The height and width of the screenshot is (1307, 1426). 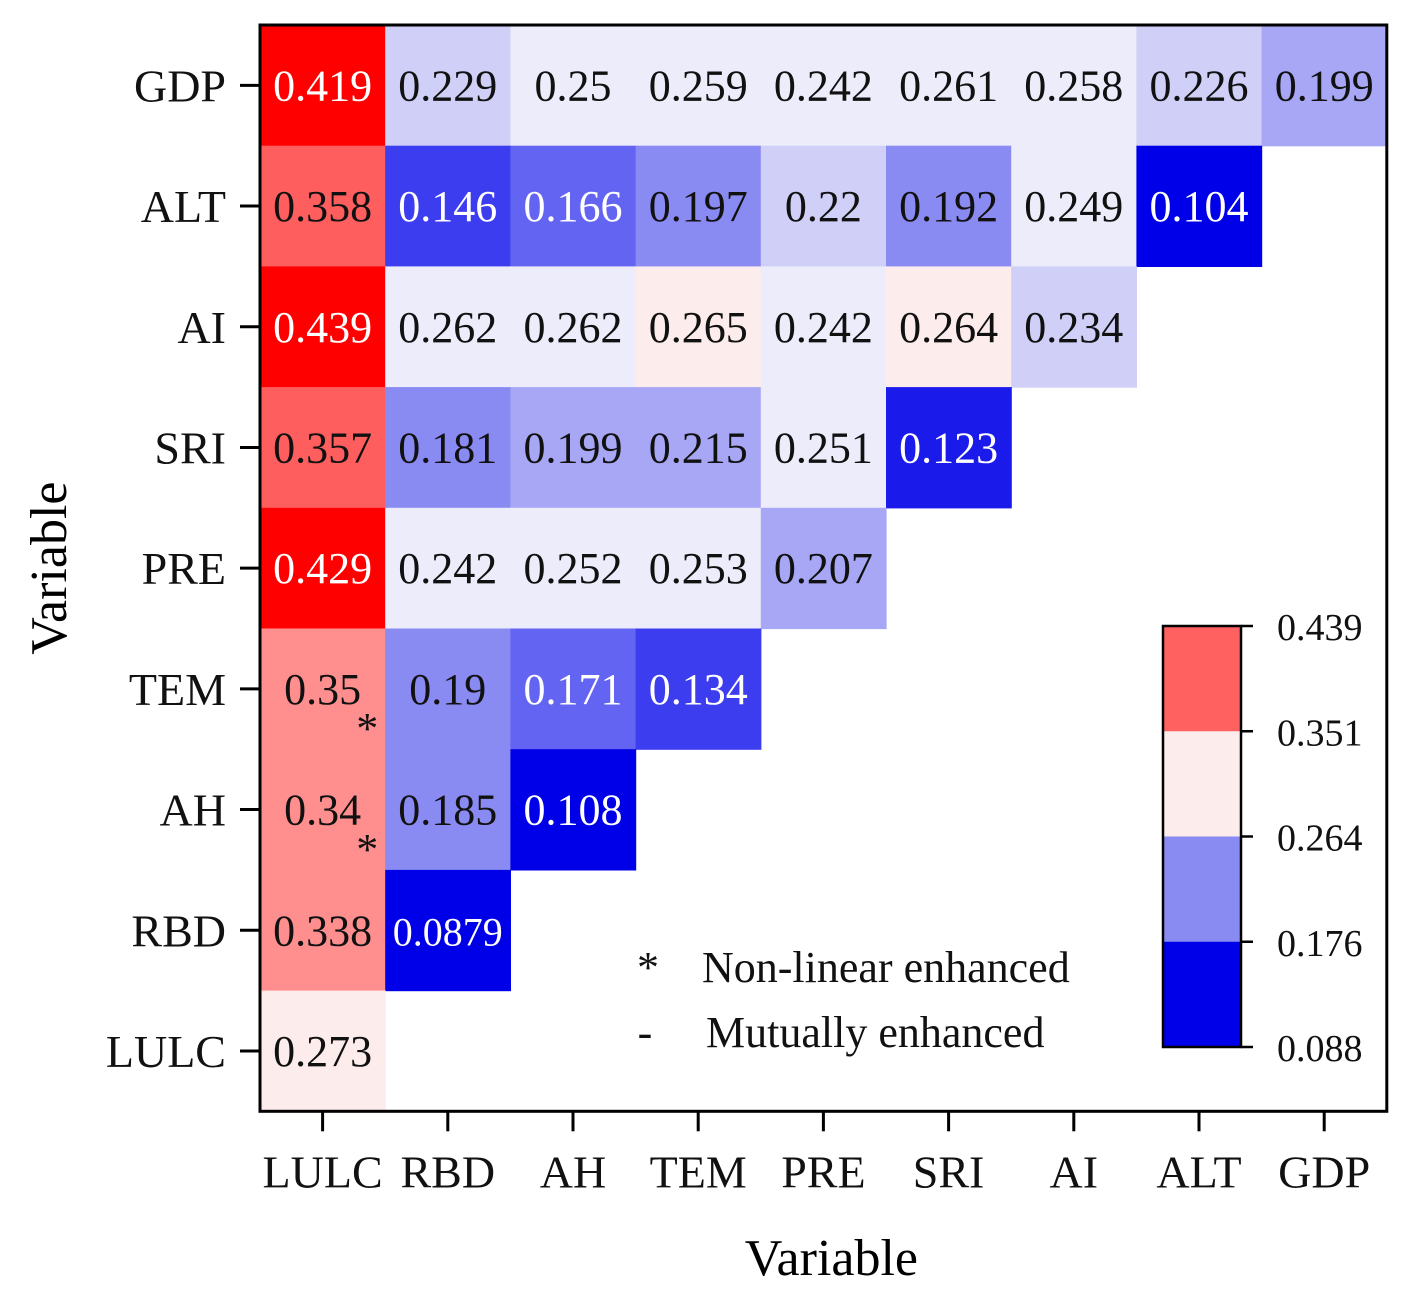 I want to click on cell-value-label: 0.226, so click(x=1199, y=85).